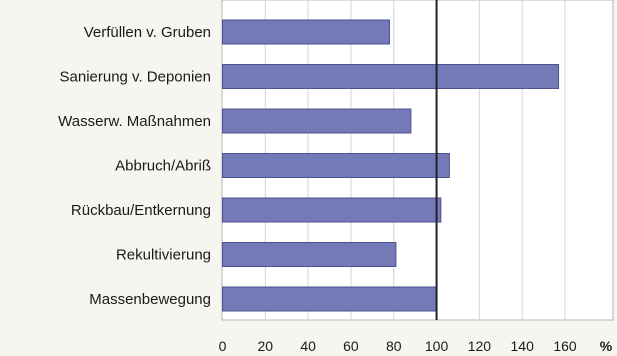  Describe the element at coordinates (437, 346) in the screenshot. I see `x-tick-label-100: 100` at that location.